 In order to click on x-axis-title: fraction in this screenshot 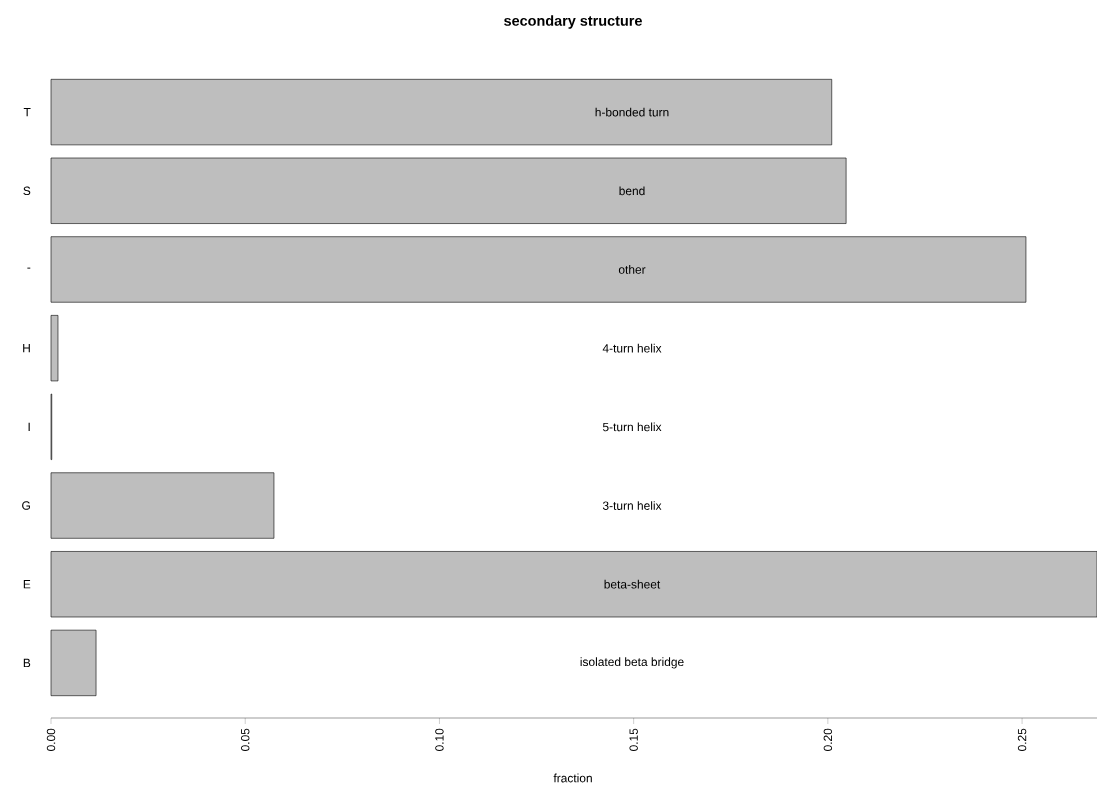, I will do `click(572, 778)`.